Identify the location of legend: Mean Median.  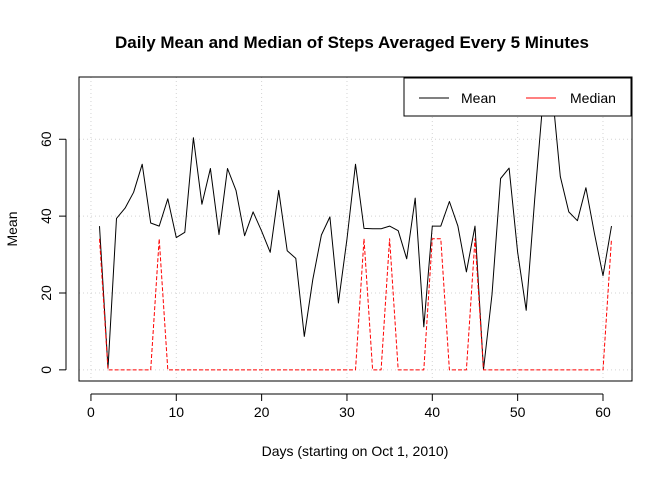
(517, 97).